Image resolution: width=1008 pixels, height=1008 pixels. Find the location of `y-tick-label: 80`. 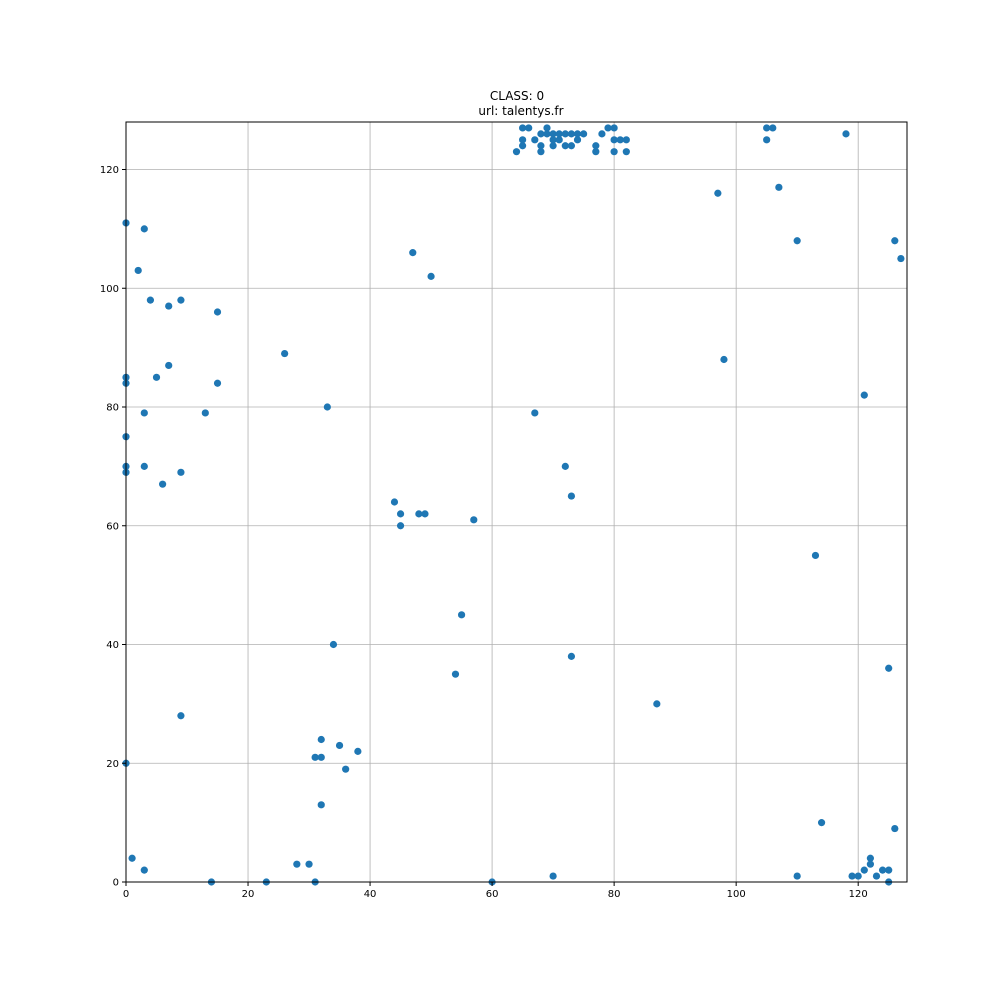

y-tick-label: 80 is located at coordinates (112, 408).